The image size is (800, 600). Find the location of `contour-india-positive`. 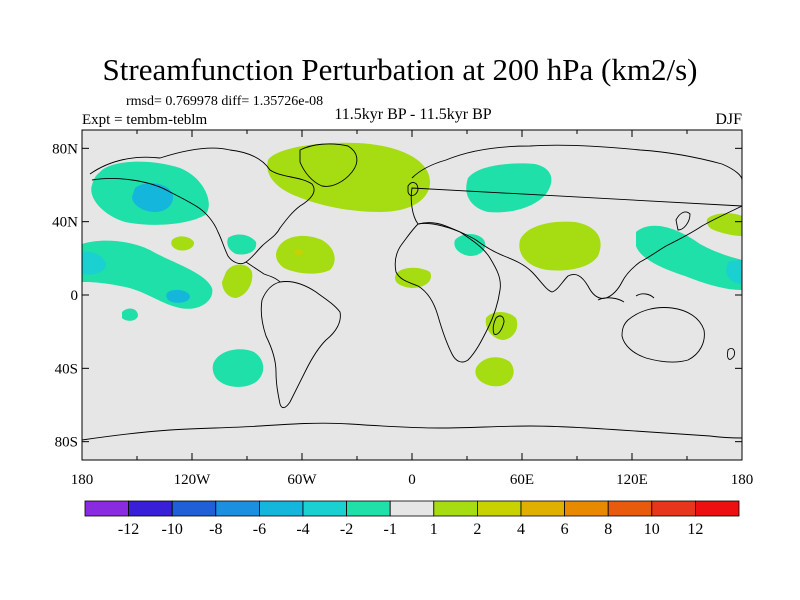

contour-india-positive is located at coordinates (560, 246).